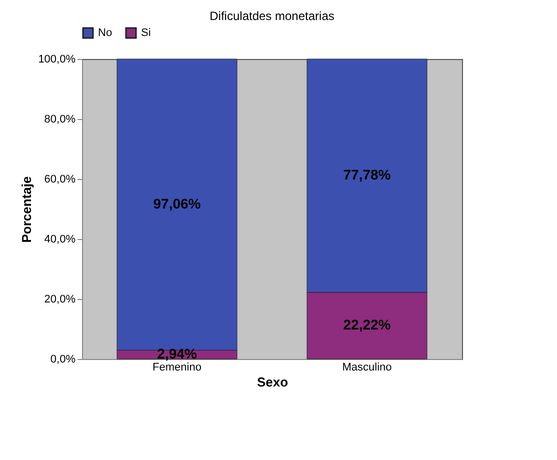 The width and height of the screenshot is (557, 460). What do you see at coordinates (177, 204) in the screenshot?
I see `data-label: 97,06%` at bounding box center [177, 204].